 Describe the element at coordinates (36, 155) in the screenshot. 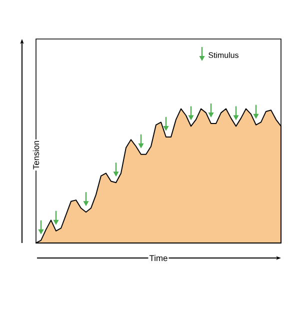

I see `y-axis-title: Tension` at that location.